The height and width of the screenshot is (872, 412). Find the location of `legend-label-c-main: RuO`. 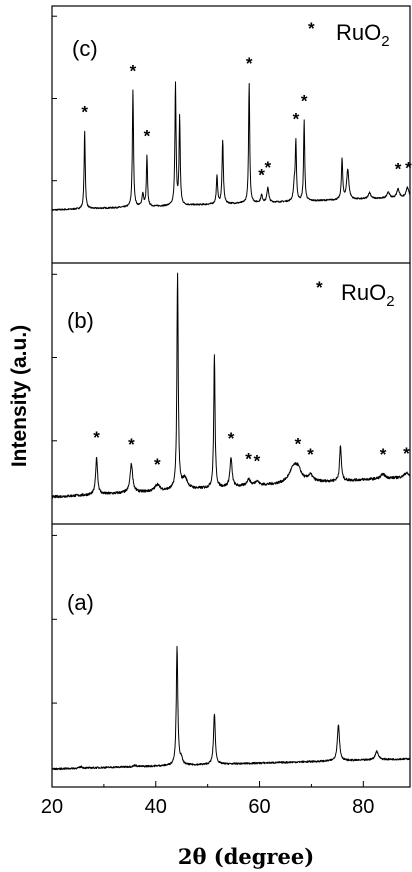

legend-label-c-main: RuO is located at coordinates (358, 32).